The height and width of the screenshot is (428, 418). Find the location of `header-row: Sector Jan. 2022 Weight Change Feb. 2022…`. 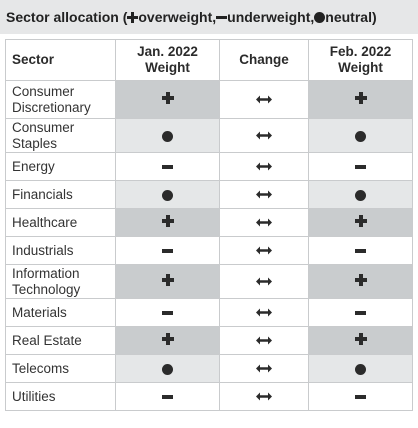

header-row: Sector Jan. 2022 Weight Change Feb. 2022… is located at coordinates (209, 60).